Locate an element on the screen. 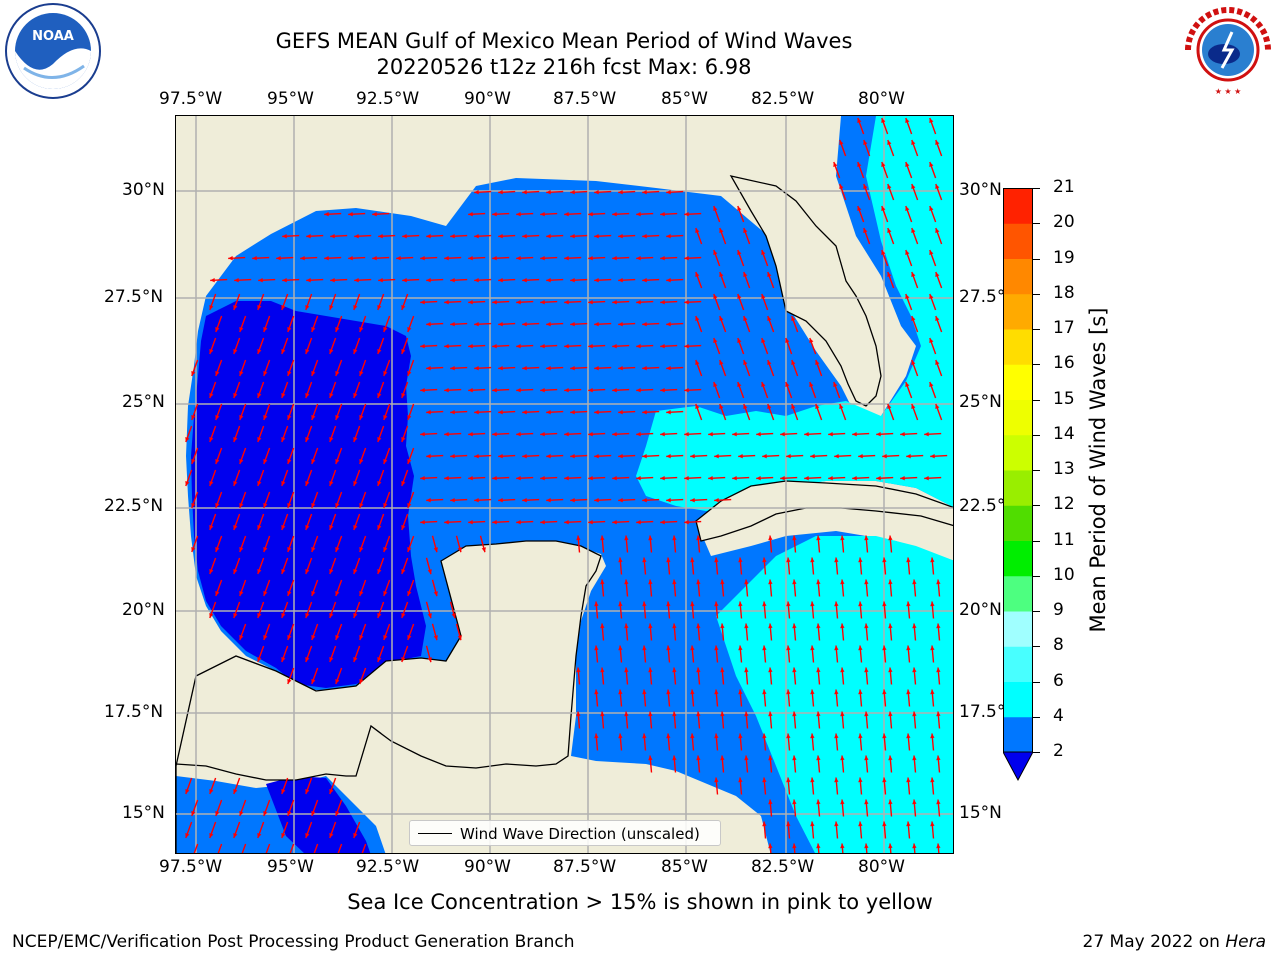  wind-arrow-shaft is located at coordinates (220, 848).